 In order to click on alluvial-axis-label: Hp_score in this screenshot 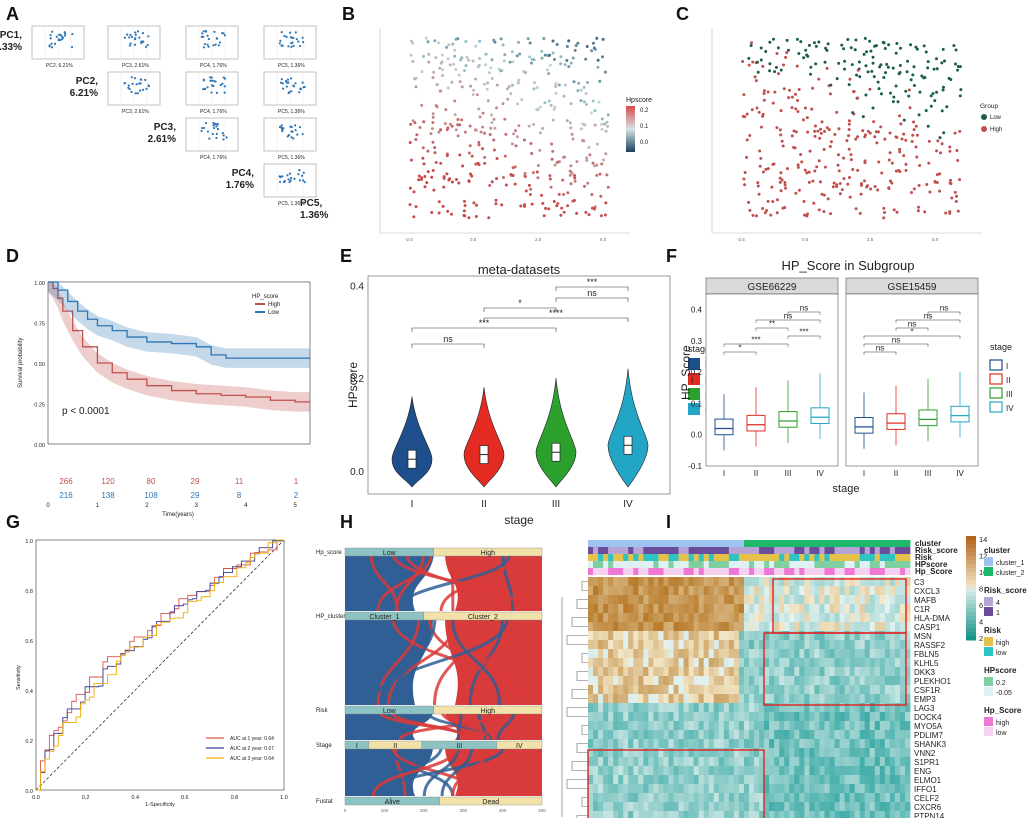, I will do `click(329, 553)`.